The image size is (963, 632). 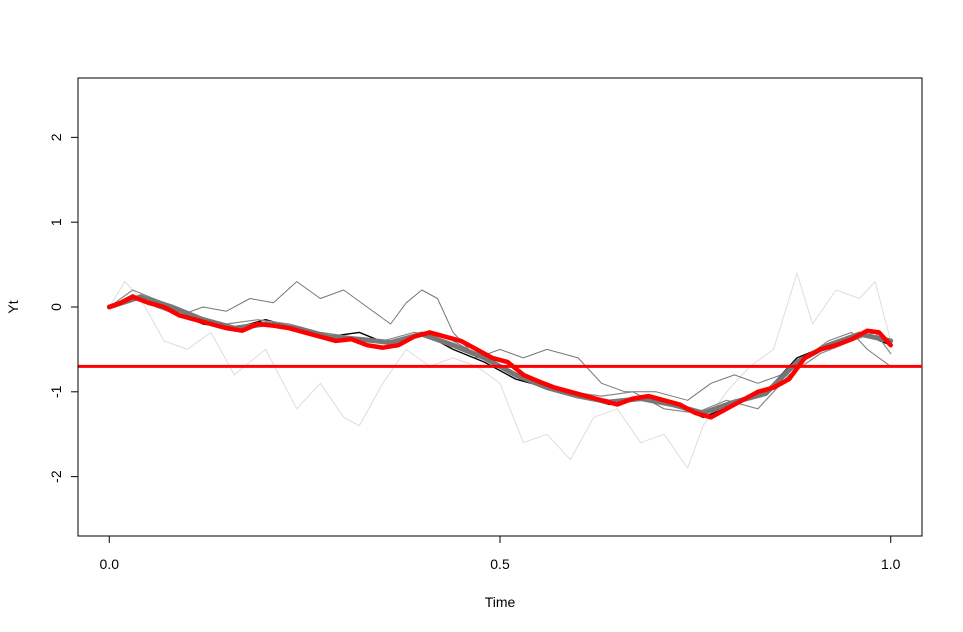 What do you see at coordinates (891, 564) in the screenshot?
I see `x-tick-label: 1.0` at bounding box center [891, 564].